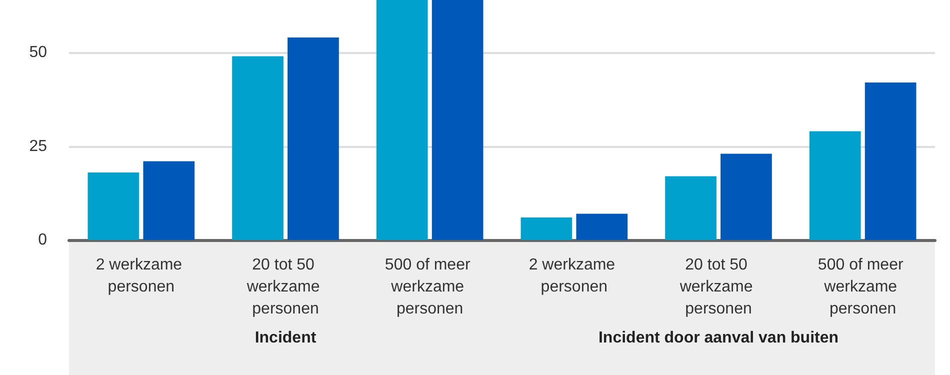 This screenshot has width=950, height=375. I want to click on y-tick-label: 50, so click(38, 52).